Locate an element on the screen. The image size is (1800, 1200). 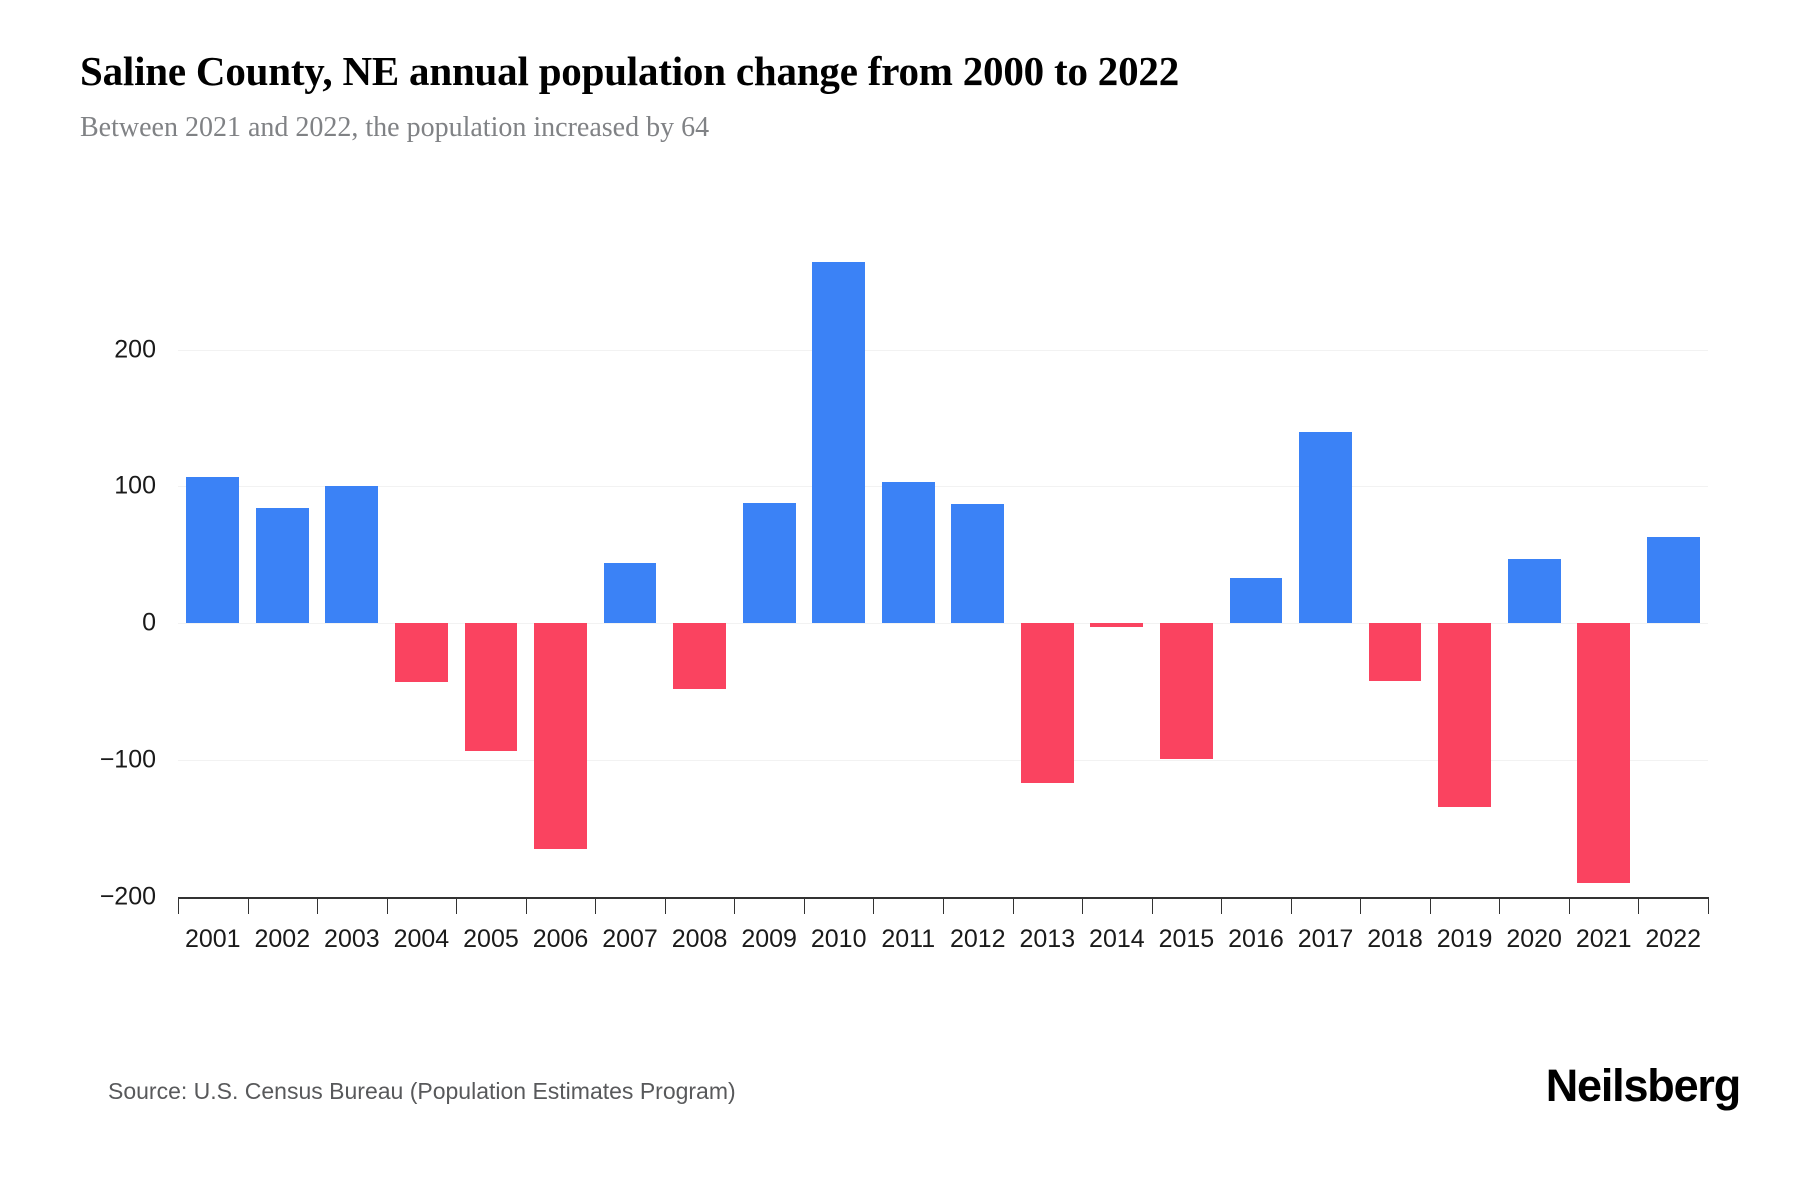
y-axis-tick-label: 100 is located at coordinates (135, 485).